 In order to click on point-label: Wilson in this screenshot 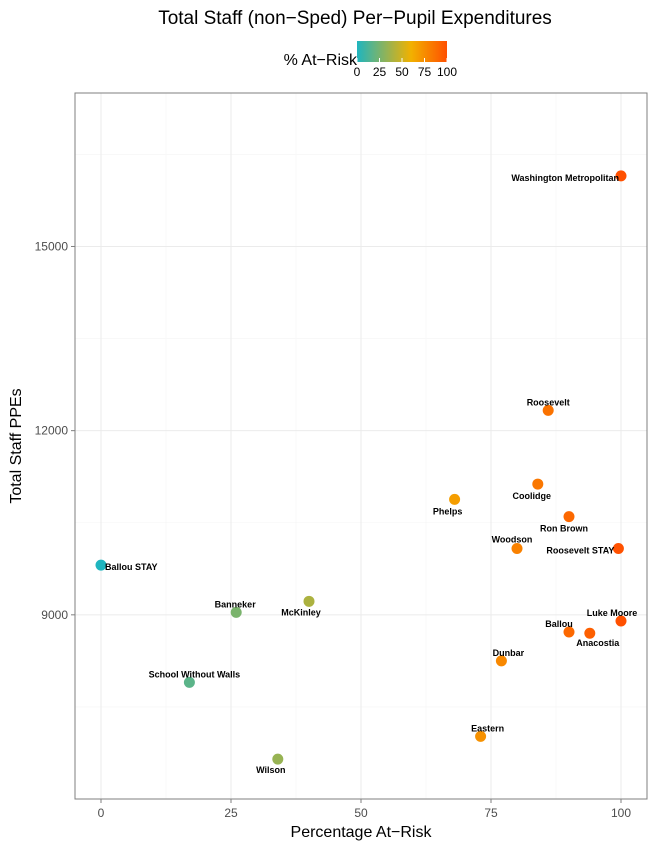, I will do `click(270, 770)`.